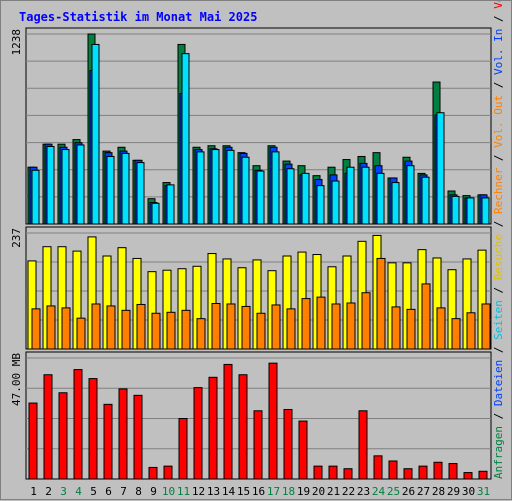 This screenshot has height=501, width=512. I want to click on legend-dateien: Dateien, so click(498, 383).